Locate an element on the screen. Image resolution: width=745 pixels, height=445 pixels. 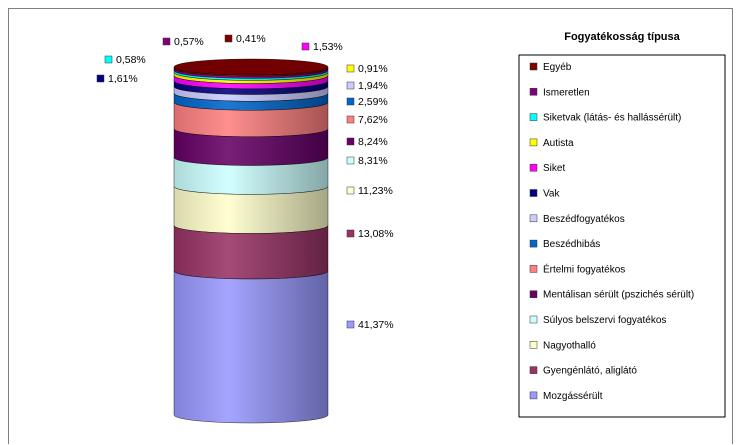
legend-swatch-siketvak-latas-es-hallasserult is located at coordinates (533, 117).